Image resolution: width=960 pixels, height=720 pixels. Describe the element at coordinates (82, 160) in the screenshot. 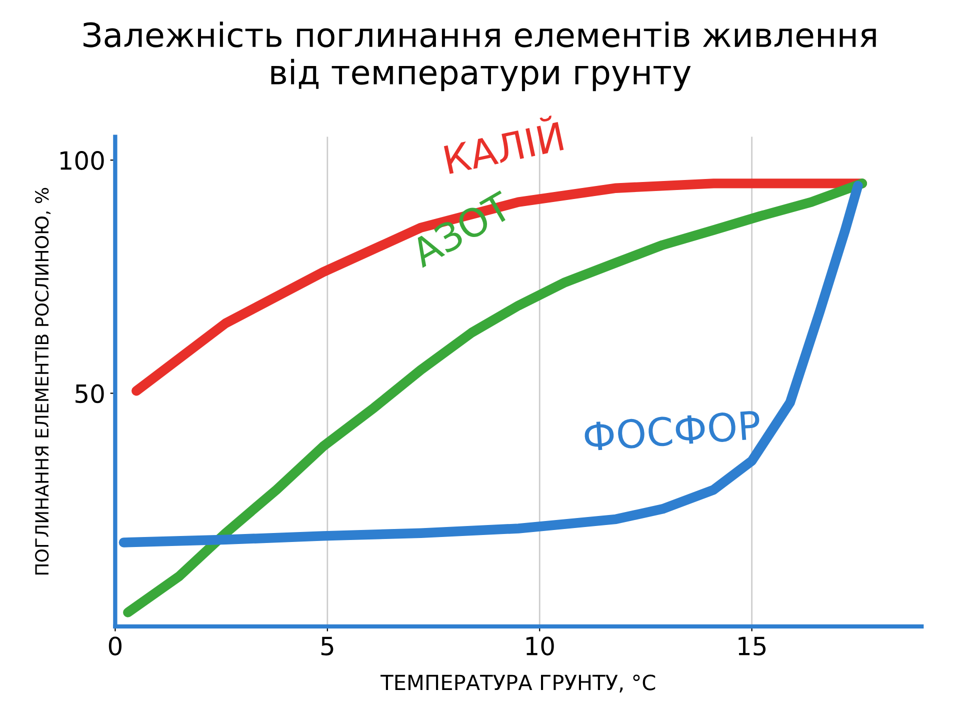

I see `y-tick-label: 100` at that location.